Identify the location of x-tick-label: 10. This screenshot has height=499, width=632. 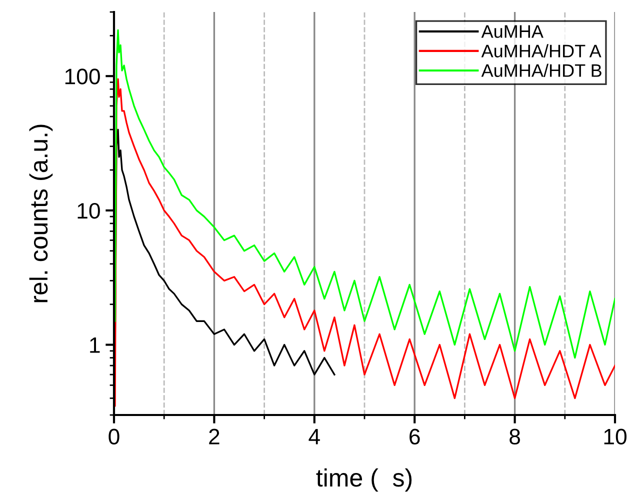
(615, 436).